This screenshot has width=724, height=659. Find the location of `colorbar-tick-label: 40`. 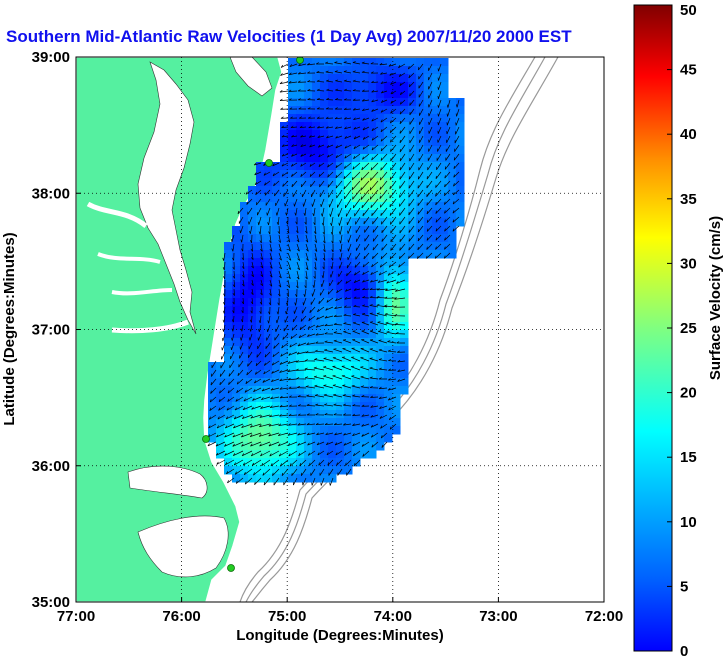

colorbar-tick-label: 40 is located at coordinates (688, 134).